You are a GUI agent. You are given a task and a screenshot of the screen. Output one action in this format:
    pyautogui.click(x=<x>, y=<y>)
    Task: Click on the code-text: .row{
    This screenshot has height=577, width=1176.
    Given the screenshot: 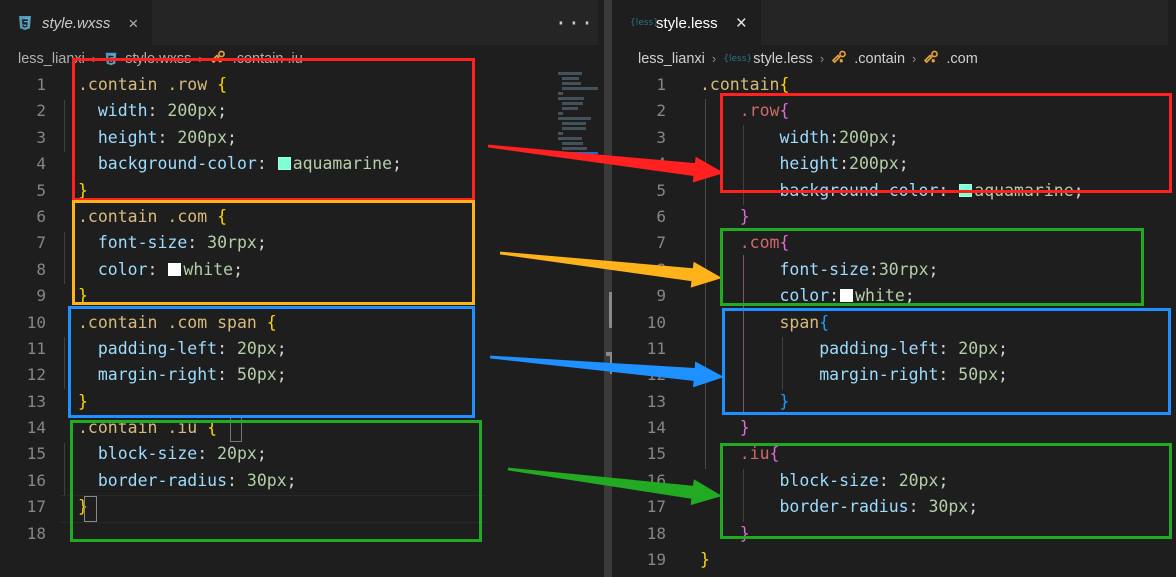 What is the action you would take?
    pyautogui.click(x=929, y=111)
    